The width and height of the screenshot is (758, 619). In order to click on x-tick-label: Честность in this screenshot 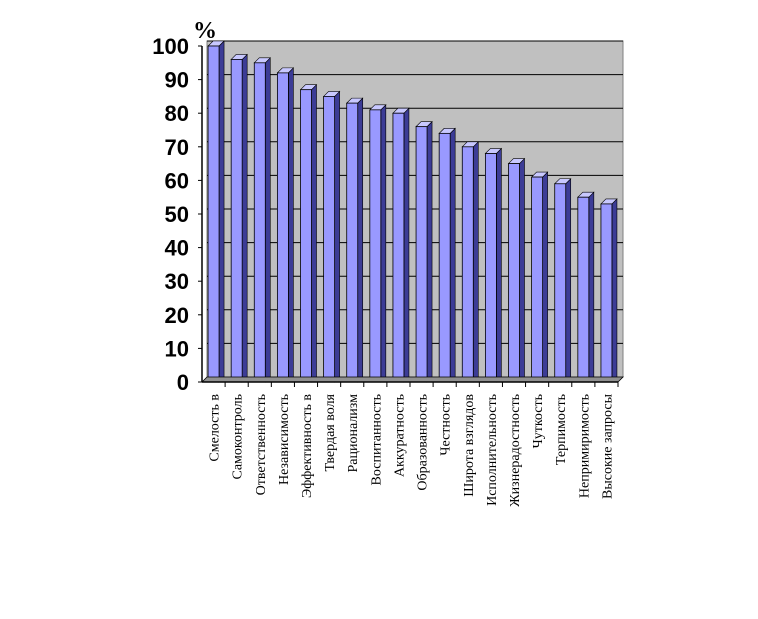, I will do `click(446, 425)`.